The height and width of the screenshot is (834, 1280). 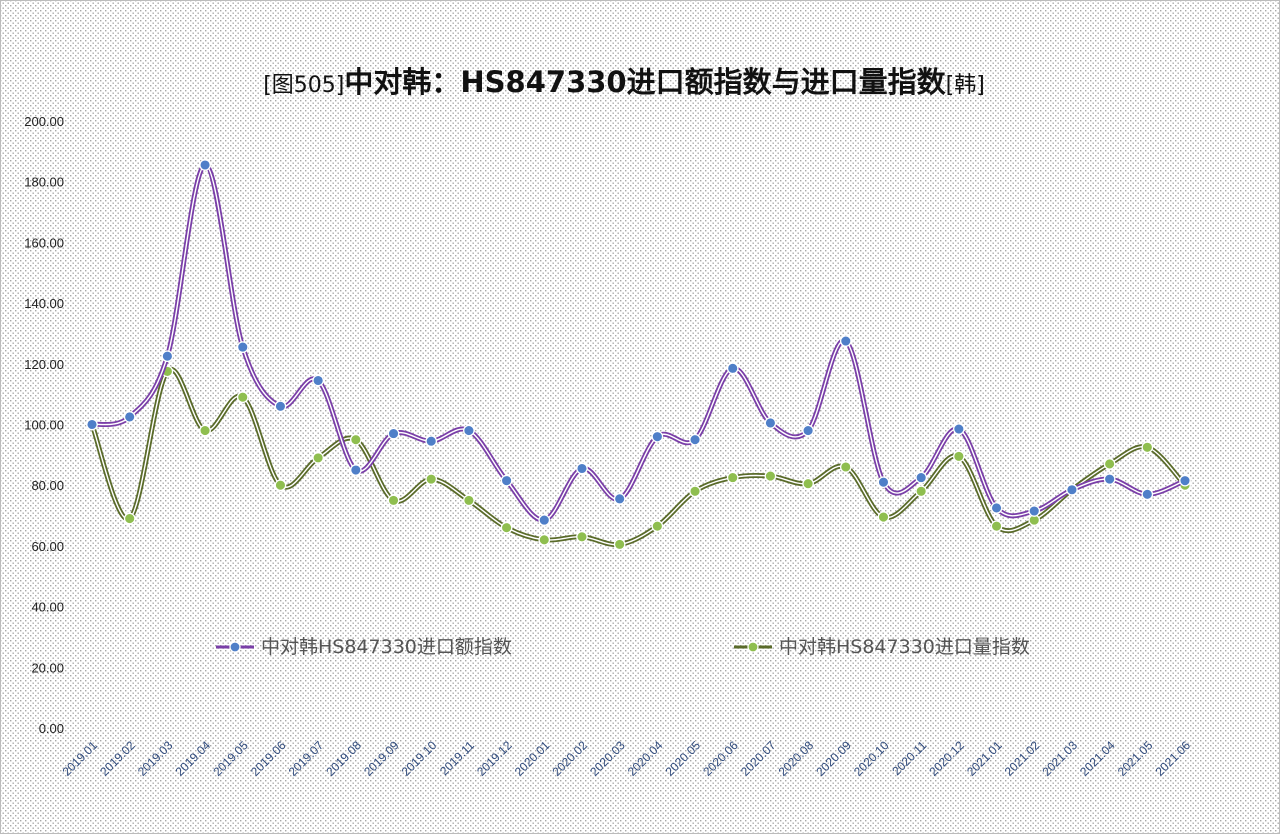 What do you see at coordinates (44, 121) in the screenshot?
I see `y-tick-label: 200.00` at bounding box center [44, 121].